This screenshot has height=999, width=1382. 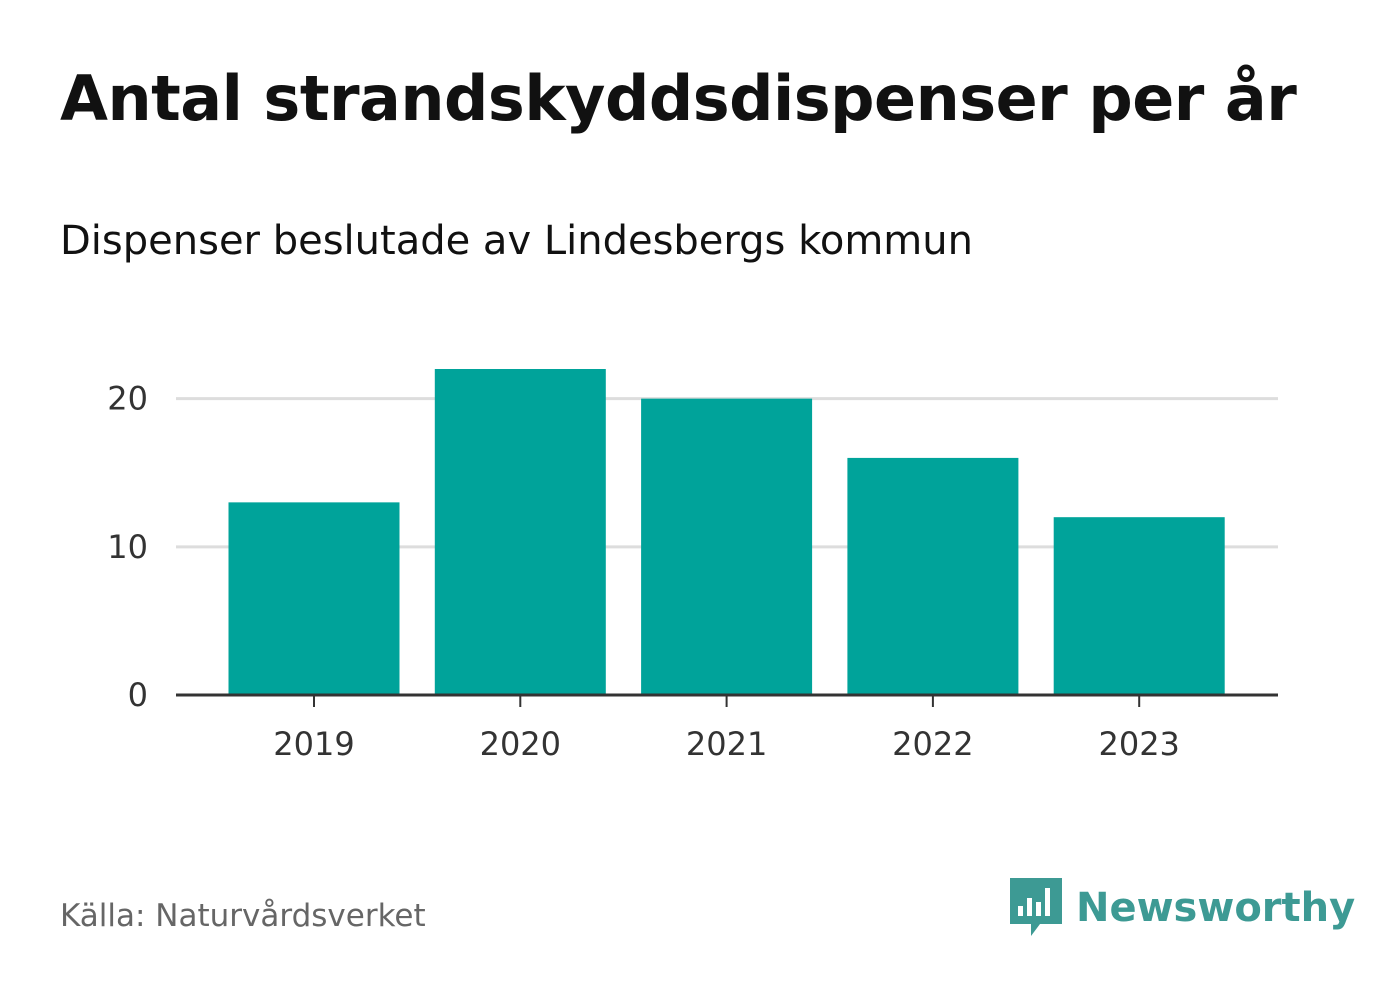 What do you see at coordinates (1139, 606) in the screenshot?
I see `bar-2023` at bounding box center [1139, 606].